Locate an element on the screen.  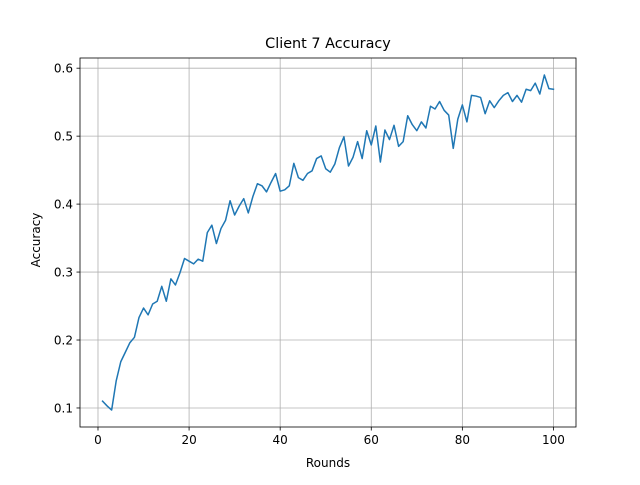
y-tick-label: 0.6 is located at coordinates (63, 68).